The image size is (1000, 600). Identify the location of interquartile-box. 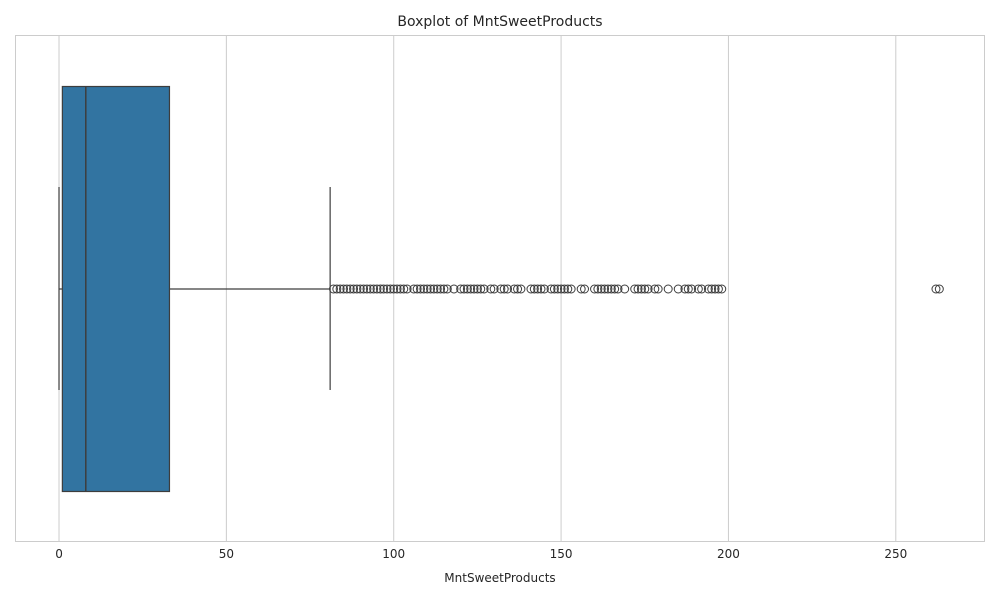
(116, 289).